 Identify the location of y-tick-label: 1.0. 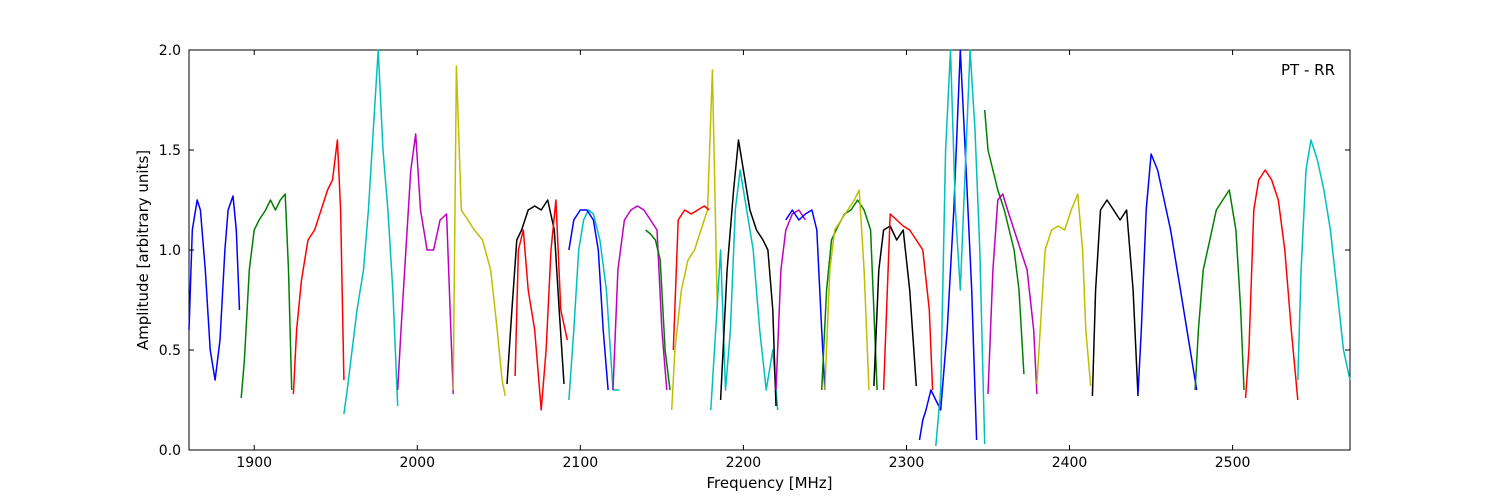
(170, 251).